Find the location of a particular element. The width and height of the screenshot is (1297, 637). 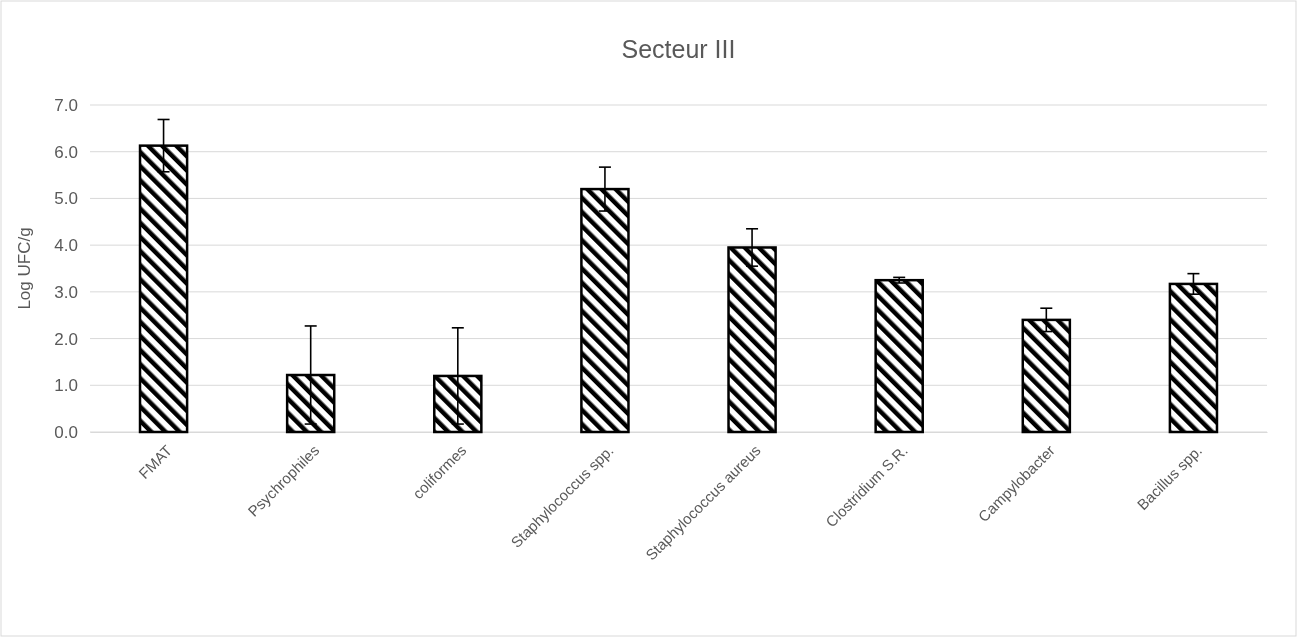

y-tick-label: 4.0 is located at coordinates (66, 246).